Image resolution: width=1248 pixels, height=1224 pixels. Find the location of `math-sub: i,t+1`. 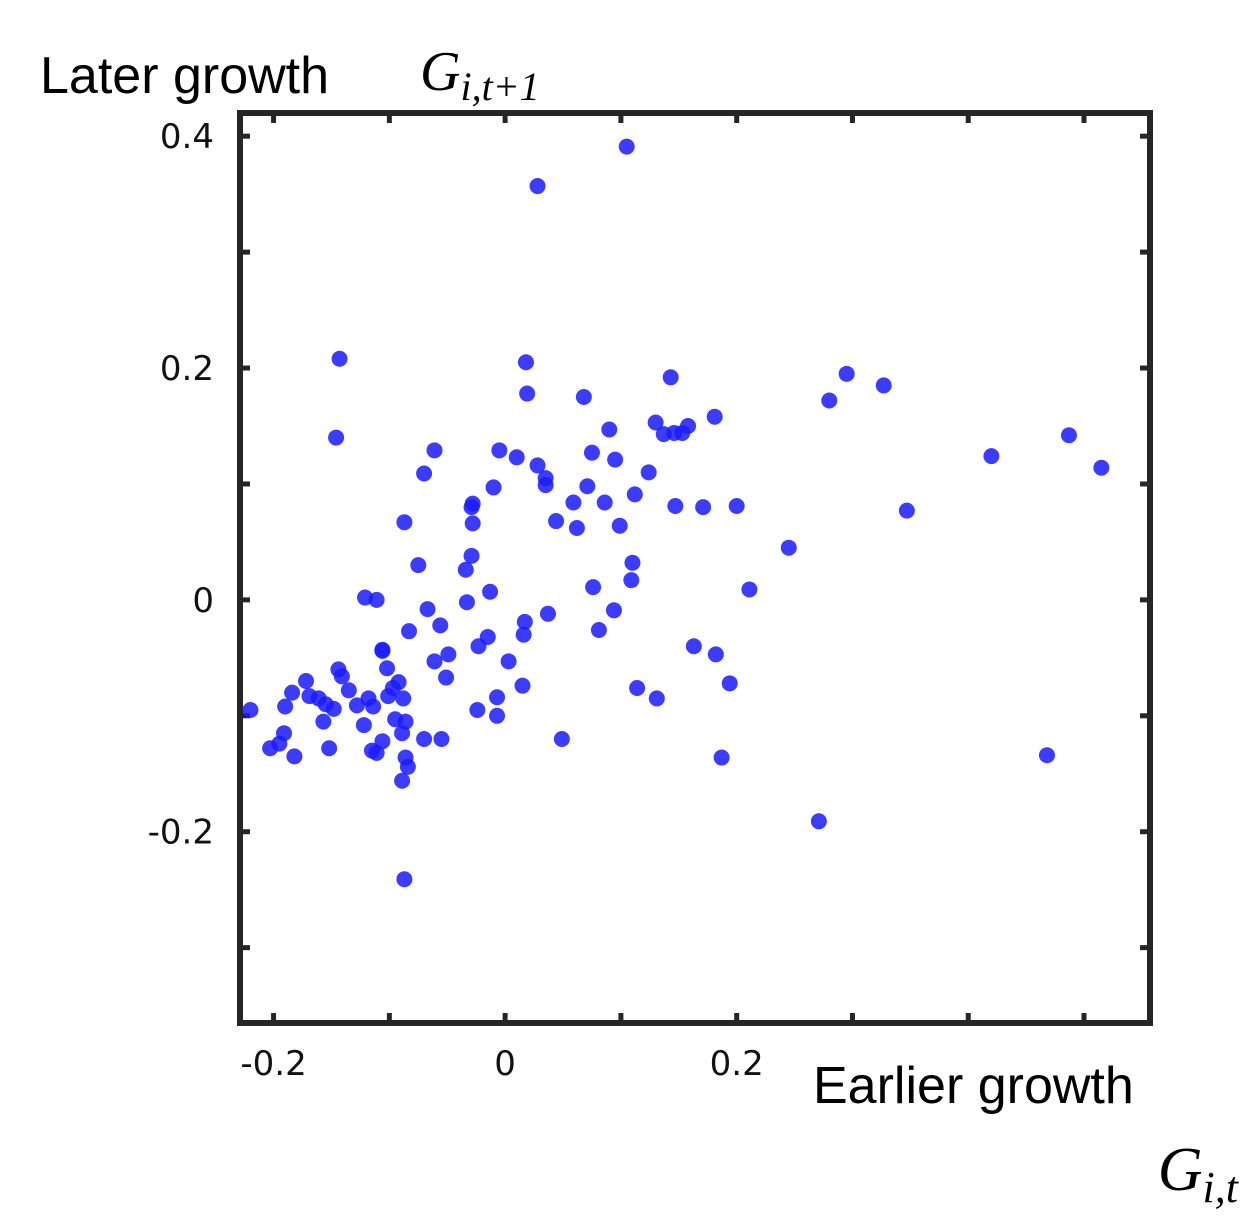

math-sub: i,t+1 is located at coordinates (499, 86).